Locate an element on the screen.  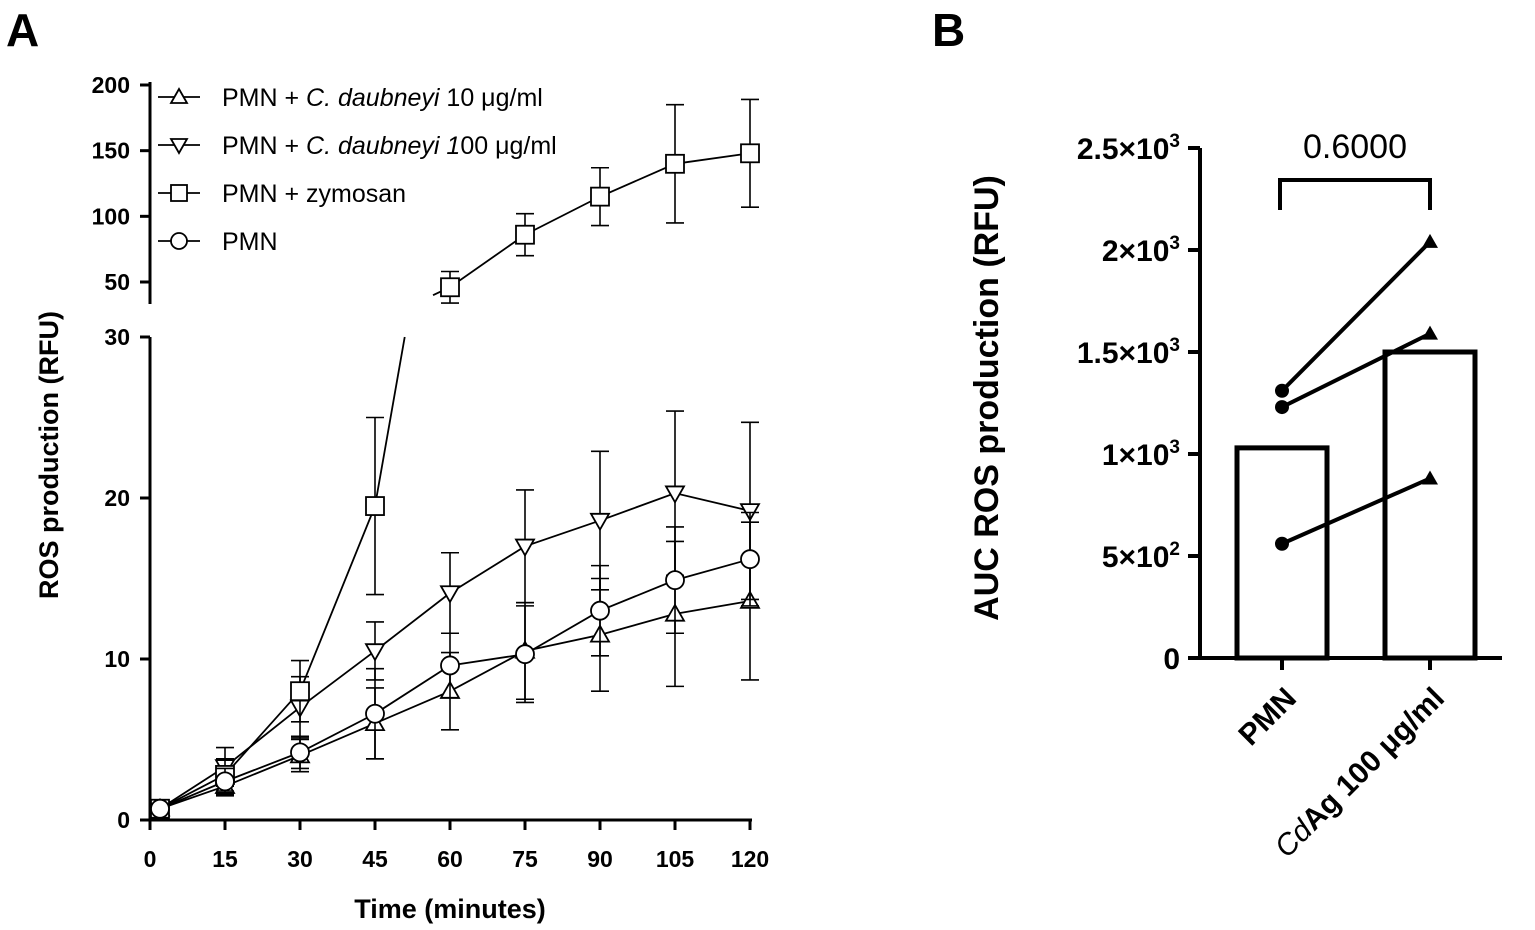
y-tick-label: 100 is located at coordinates (111, 216).